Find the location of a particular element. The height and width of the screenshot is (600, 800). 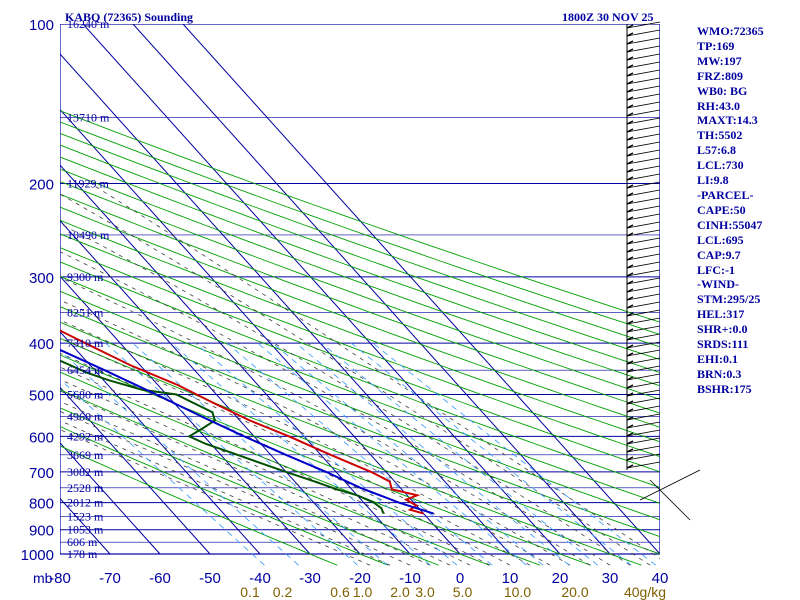

temperature-tick-label: 30 is located at coordinates (610, 578).